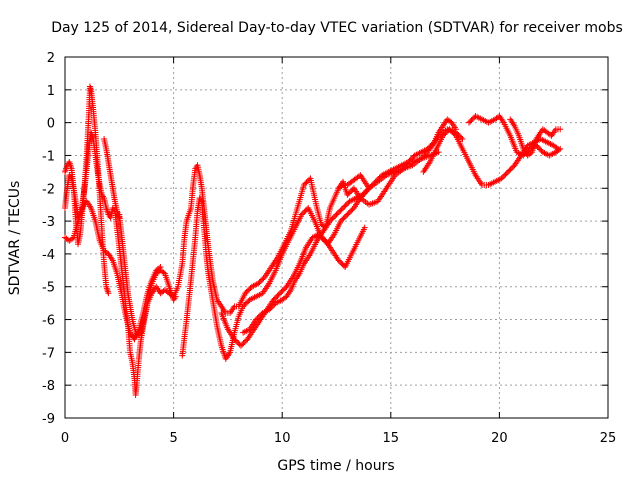 The image size is (640, 480). What do you see at coordinates (147, 275) in the screenshot?
I see `series-trace-e` at bounding box center [147, 275].